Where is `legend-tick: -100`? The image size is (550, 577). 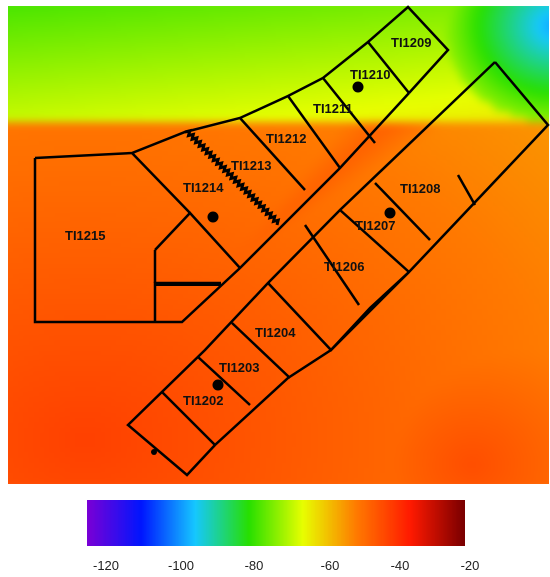 legend-tick: -100 is located at coordinates (181, 565).